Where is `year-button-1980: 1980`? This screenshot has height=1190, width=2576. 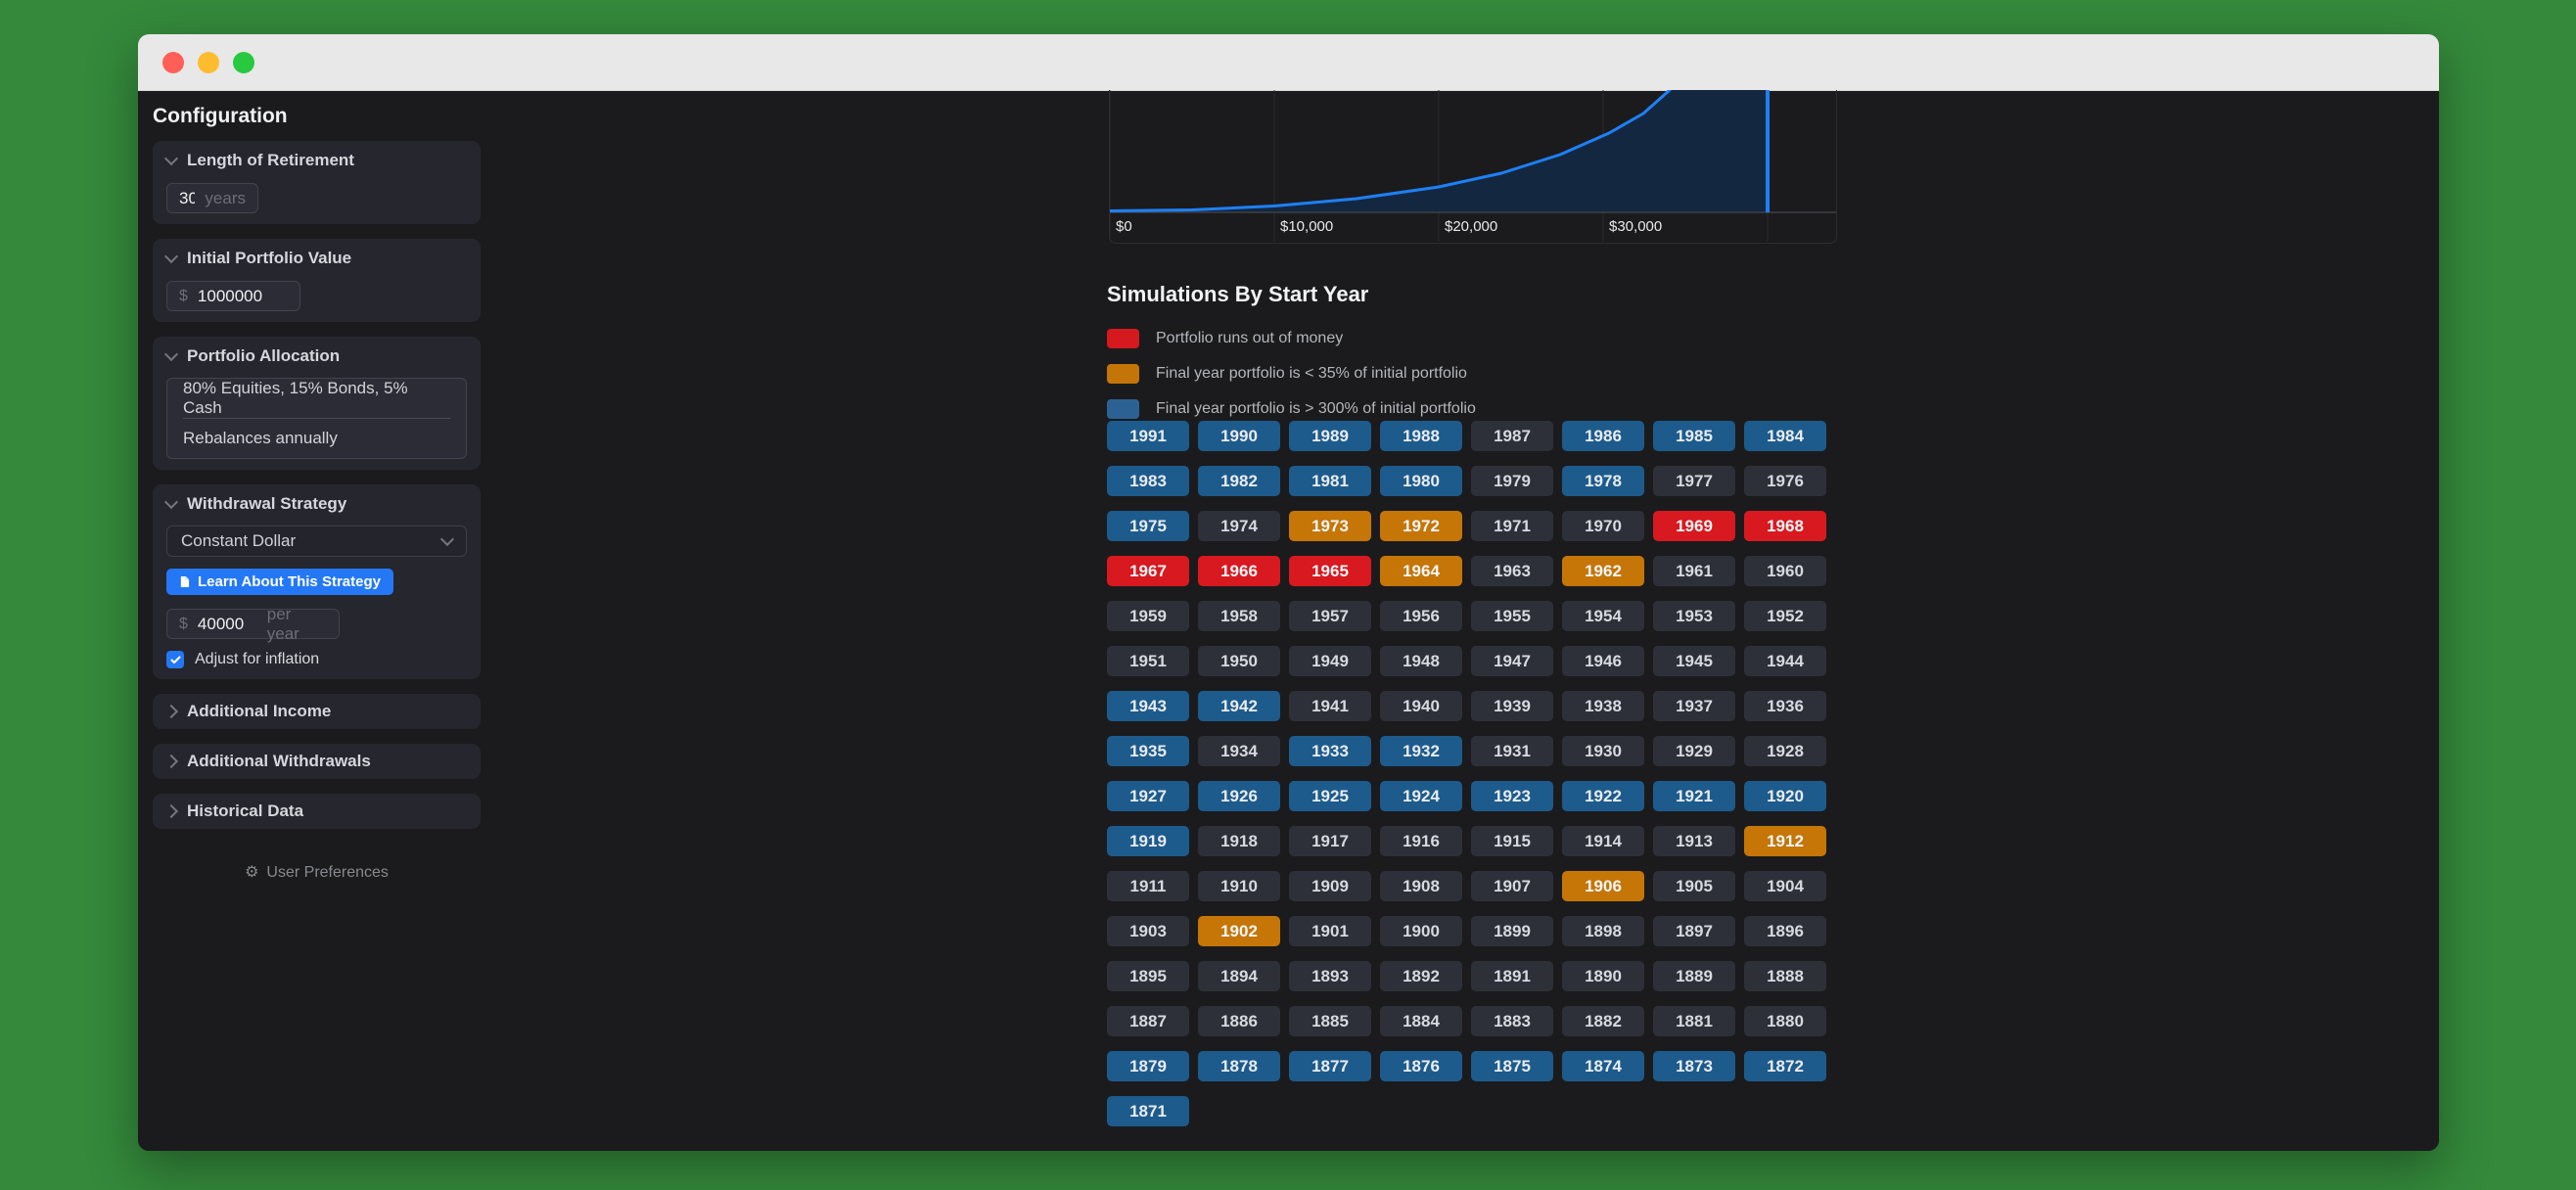 year-button-1980: 1980 is located at coordinates (1421, 481).